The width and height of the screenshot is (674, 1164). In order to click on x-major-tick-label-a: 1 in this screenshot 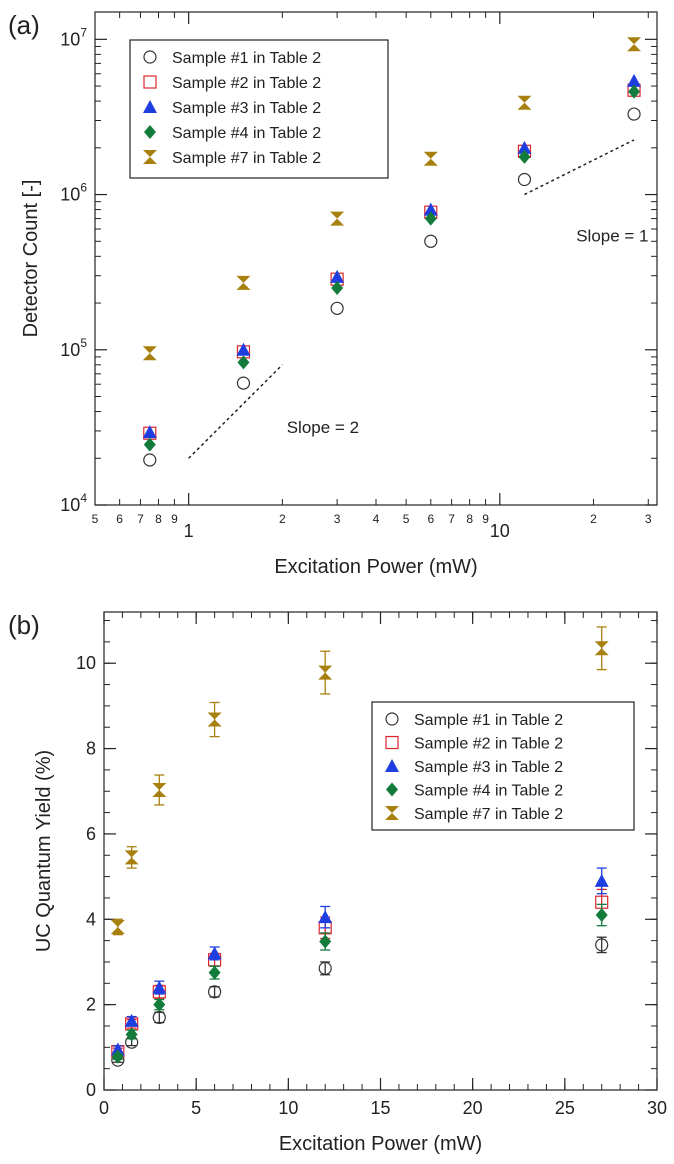, I will do `click(189, 531)`.